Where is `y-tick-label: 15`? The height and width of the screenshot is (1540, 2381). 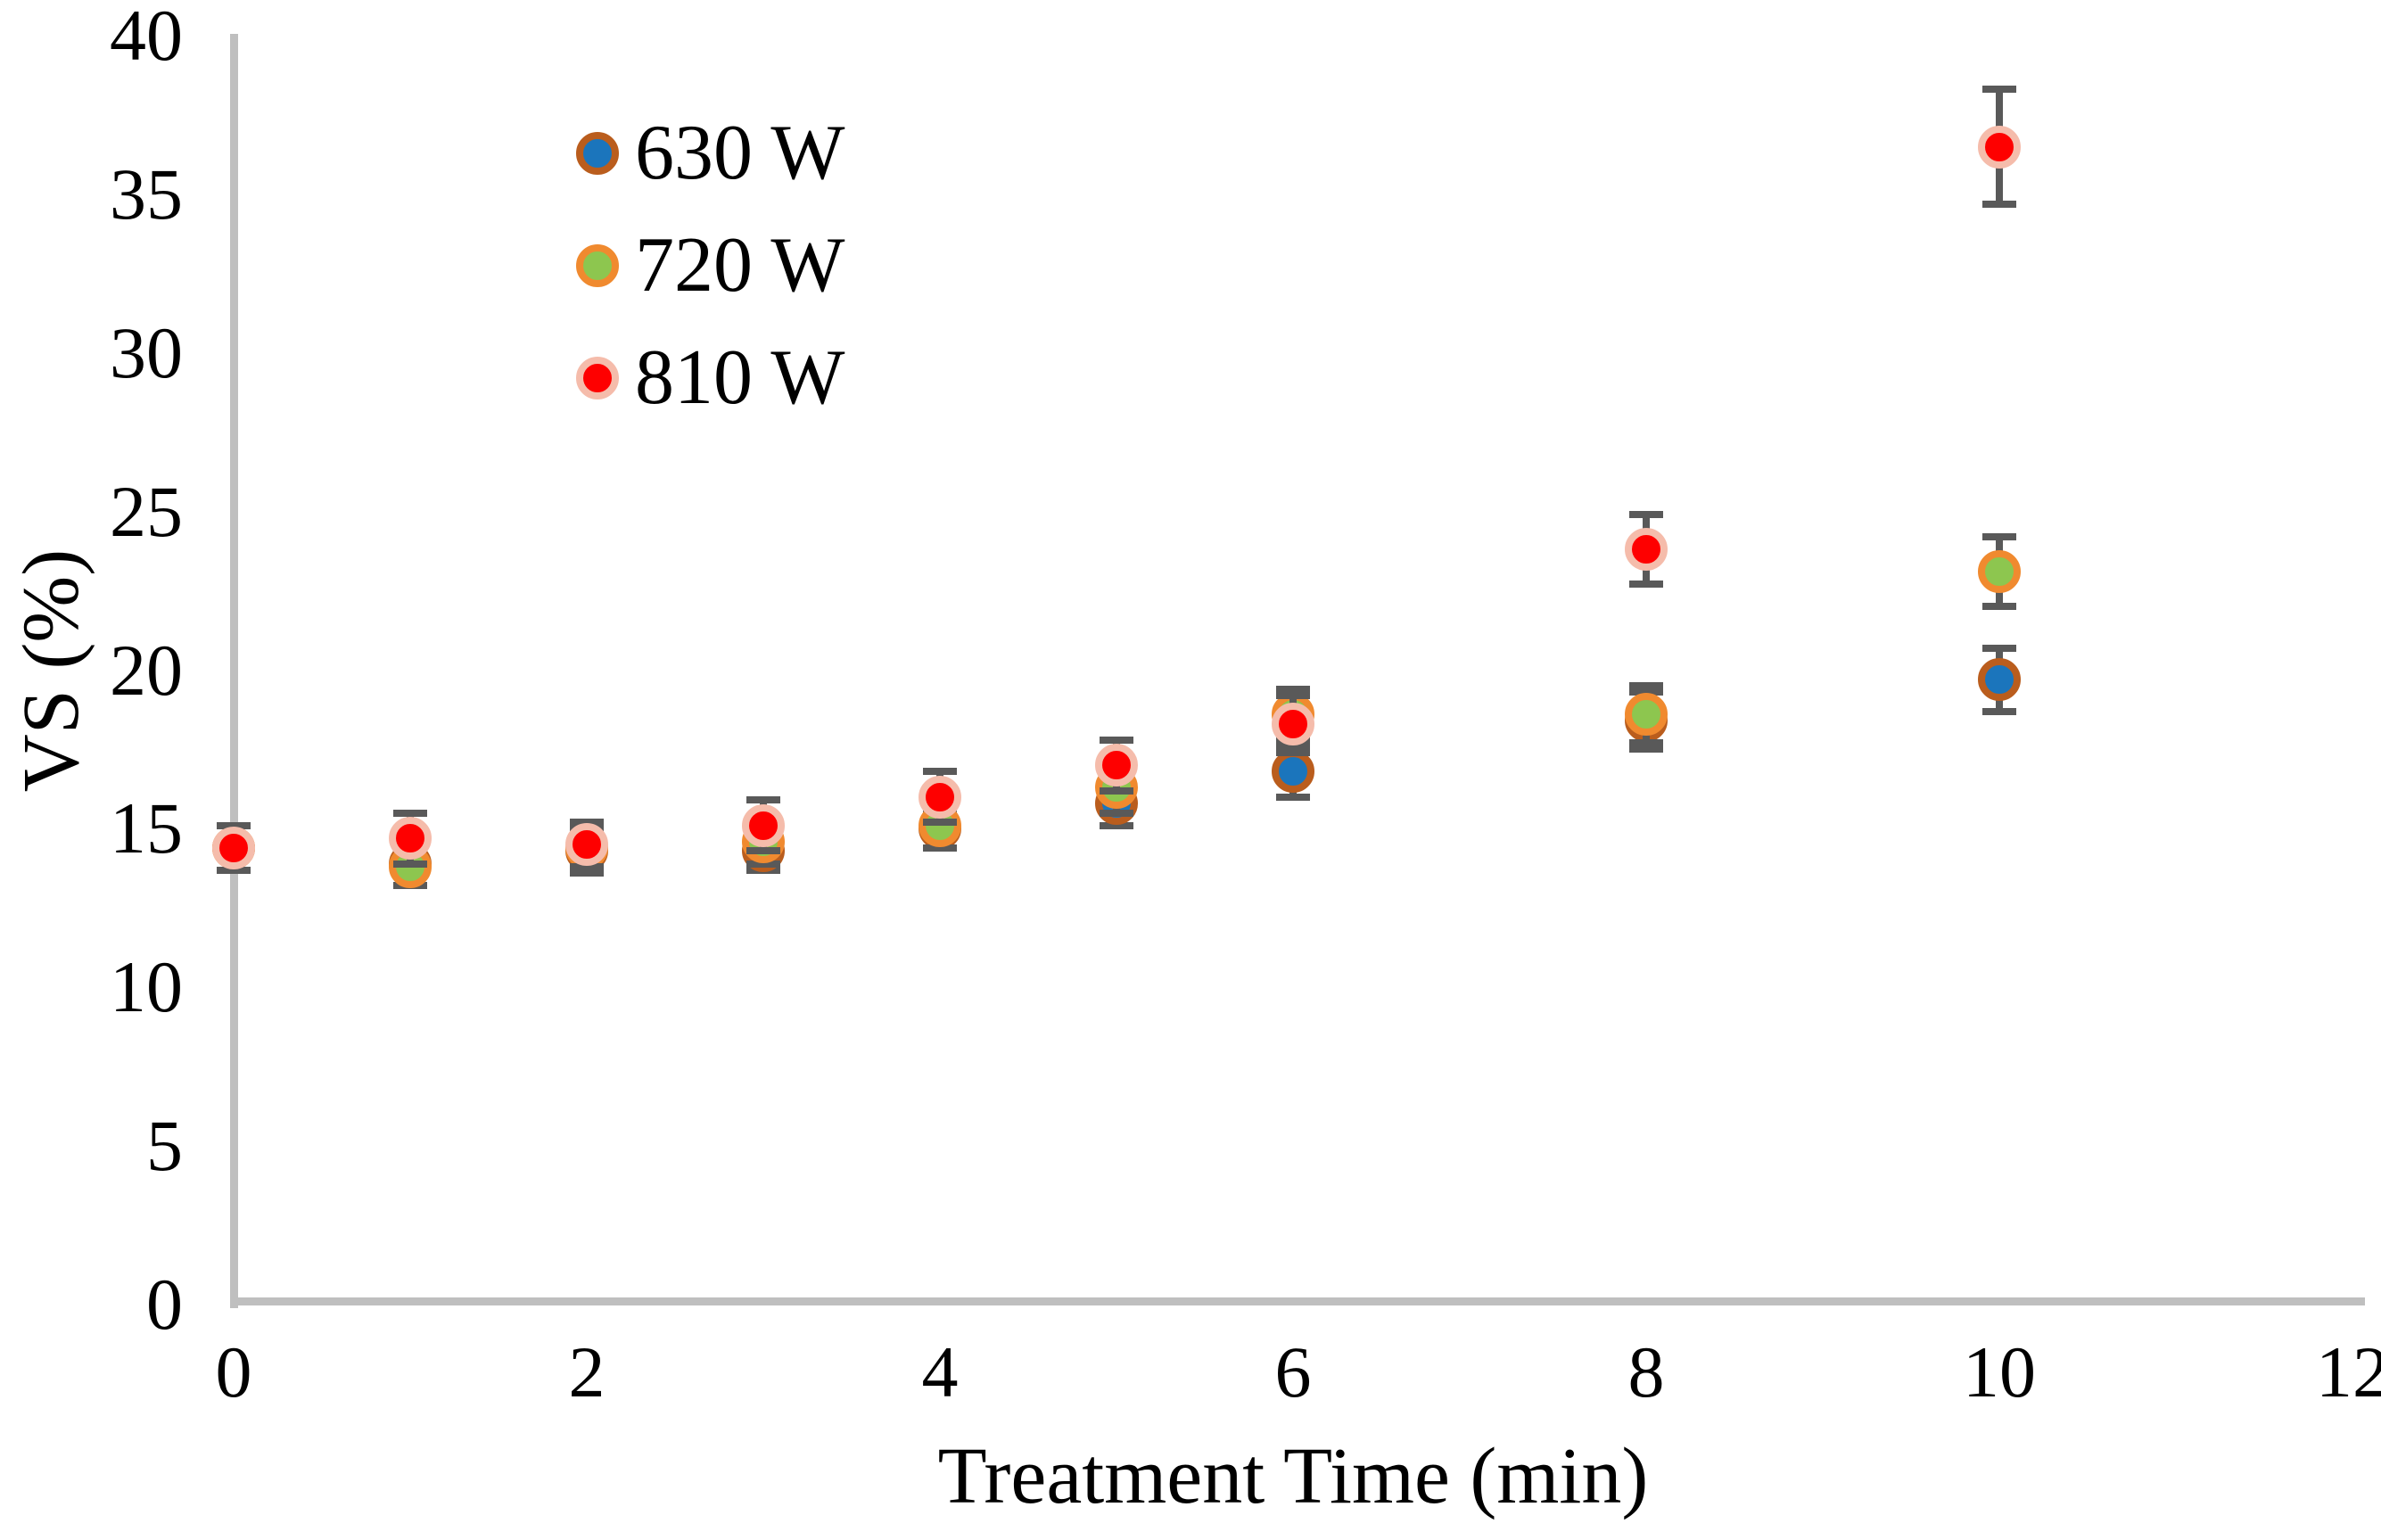 y-tick-label: 15 is located at coordinates (146, 828).